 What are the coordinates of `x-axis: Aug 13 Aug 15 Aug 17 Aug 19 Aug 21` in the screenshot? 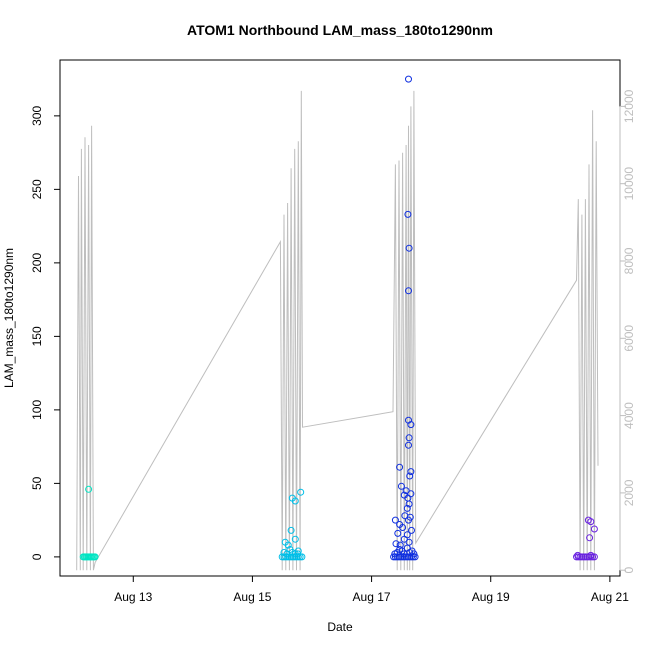 It's located at (371, 589).